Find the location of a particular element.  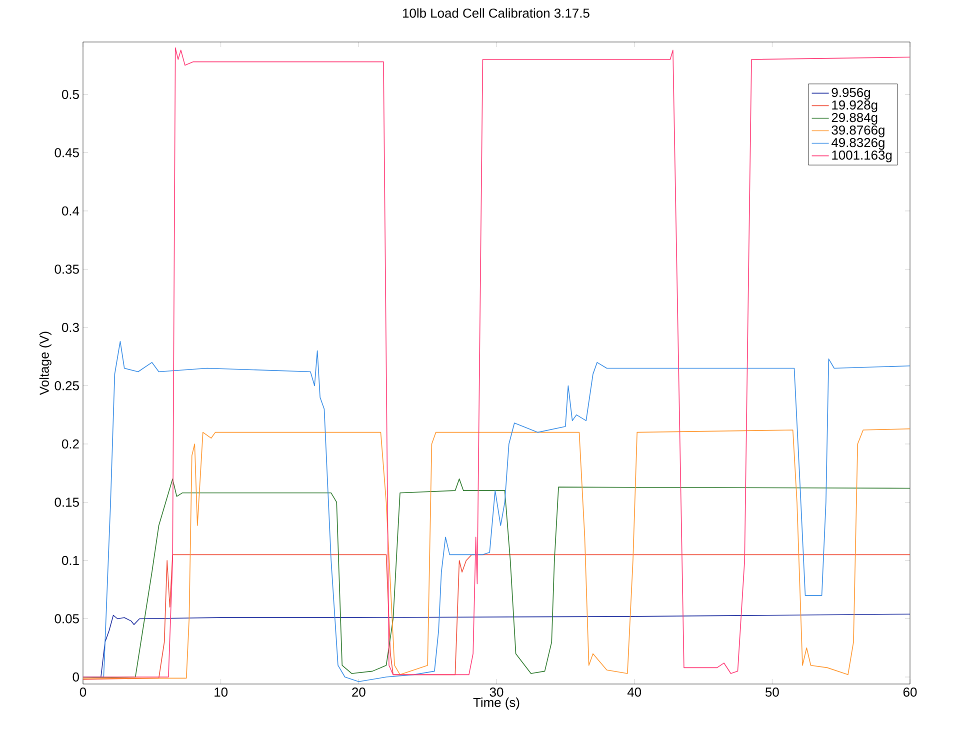

legend-label: 9.956g is located at coordinates (851, 94).